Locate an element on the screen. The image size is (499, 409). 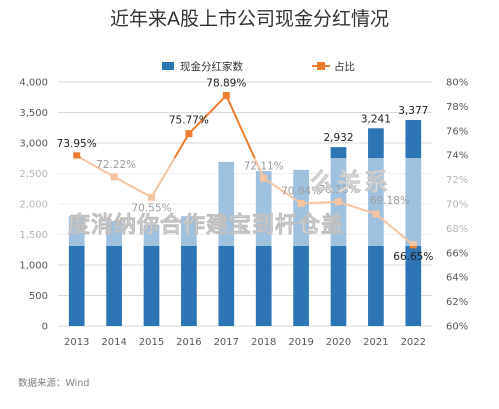
x-tick-label: 2021 is located at coordinates (375, 342).